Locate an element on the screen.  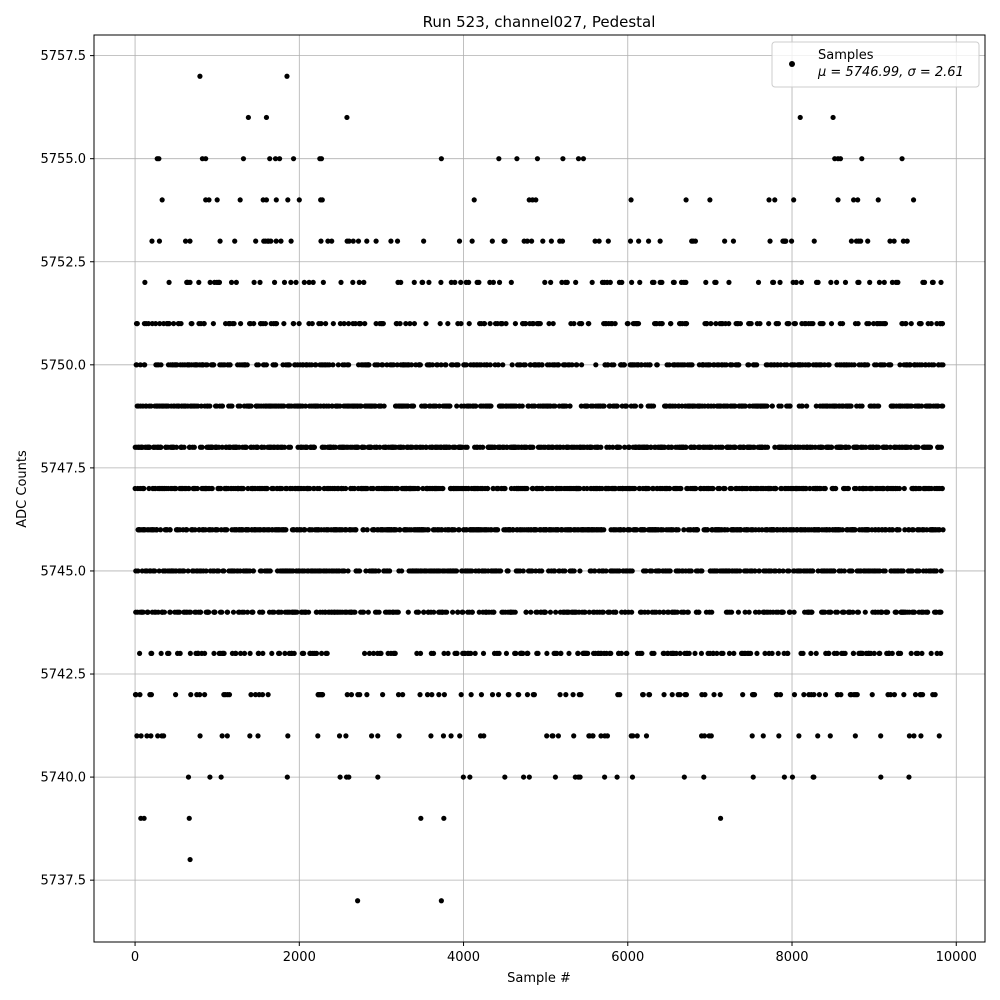
y-tick-label: 5757.5 is located at coordinates (64, 56).